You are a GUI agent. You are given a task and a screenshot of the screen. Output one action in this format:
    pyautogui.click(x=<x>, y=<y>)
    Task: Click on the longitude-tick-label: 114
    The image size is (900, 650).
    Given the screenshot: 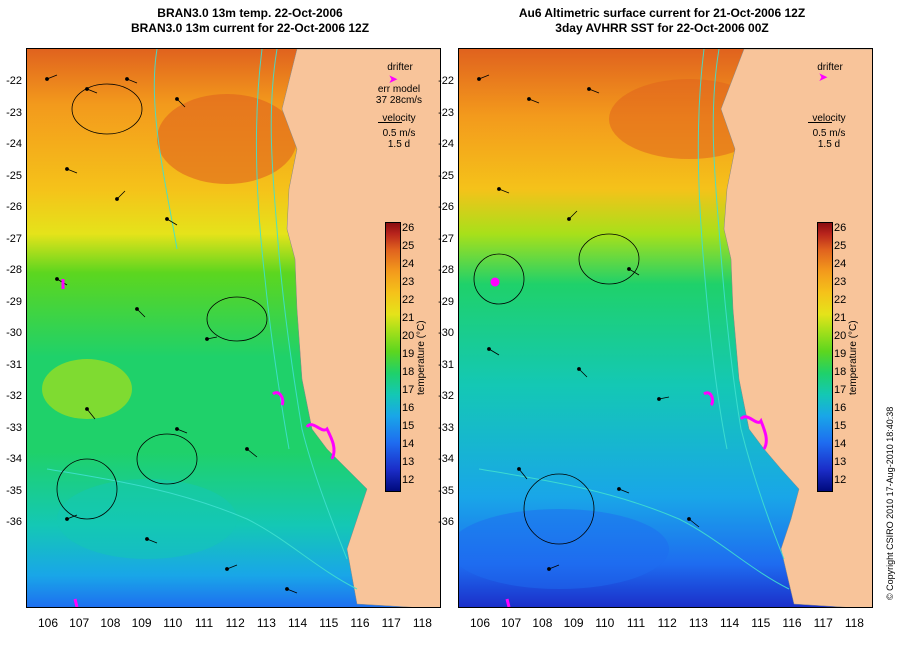 What is the action you would take?
    pyautogui.click(x=298, y=623)
    